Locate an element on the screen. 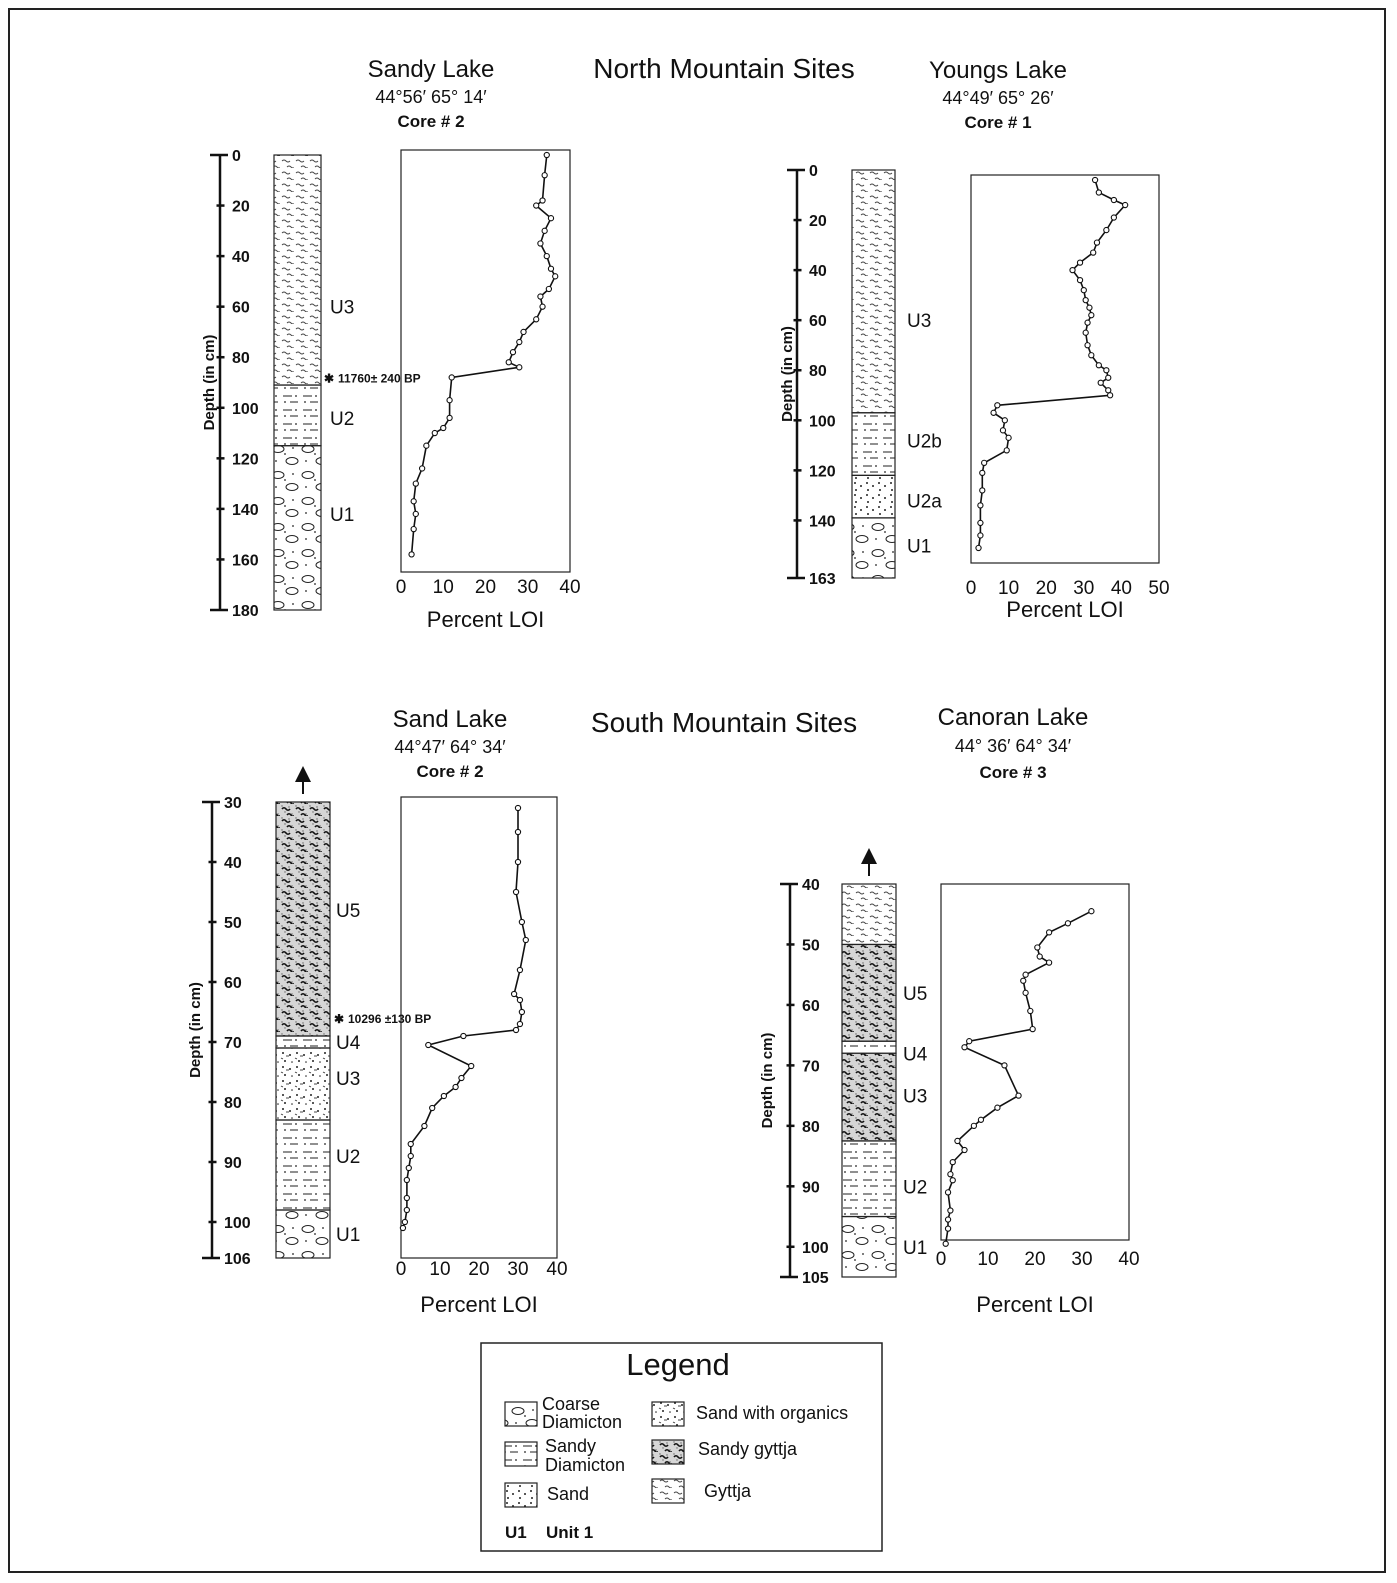 This screenshot has height=1583, width=1397. lithology-unit-sandy-gyttja is located at coordinates (869, 1097).